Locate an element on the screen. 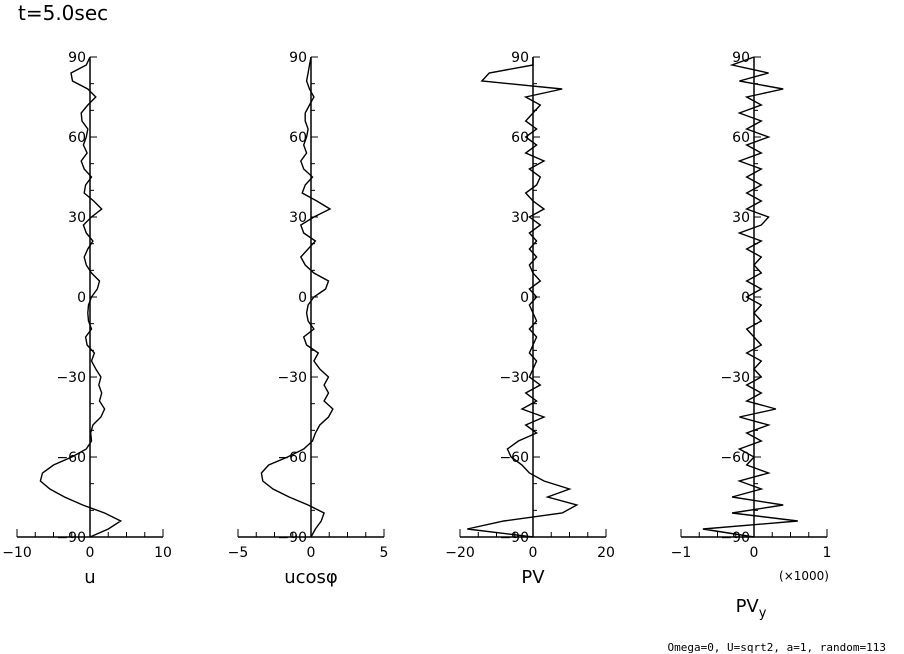 This screenshot has width=904, height=654. footer-params: Omega=0, U=sqrt2, a=1, random=113 is located at coordinates (776, 647).